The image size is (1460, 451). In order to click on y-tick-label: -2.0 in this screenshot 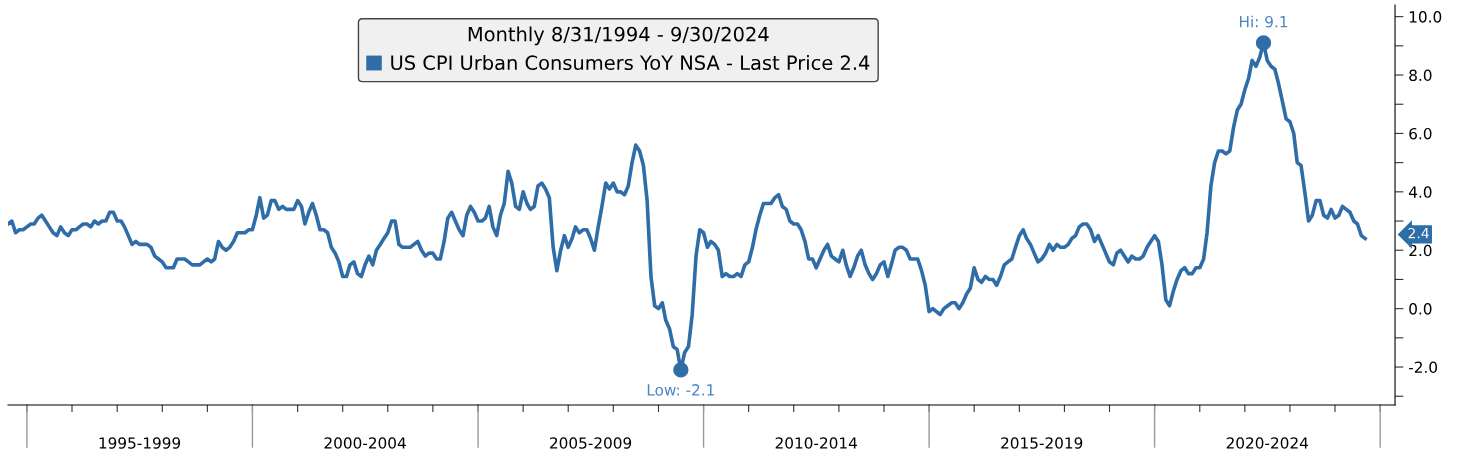, I will do `click(1423, 367)`.